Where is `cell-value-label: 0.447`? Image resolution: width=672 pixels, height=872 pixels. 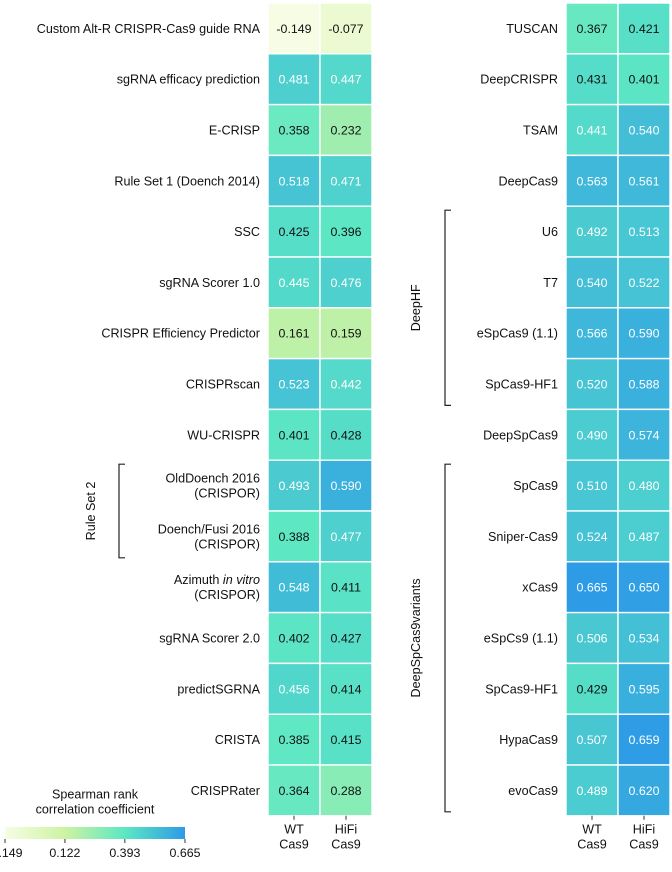
cell-value-label: 0.447 is located at coordinates (345, 80).